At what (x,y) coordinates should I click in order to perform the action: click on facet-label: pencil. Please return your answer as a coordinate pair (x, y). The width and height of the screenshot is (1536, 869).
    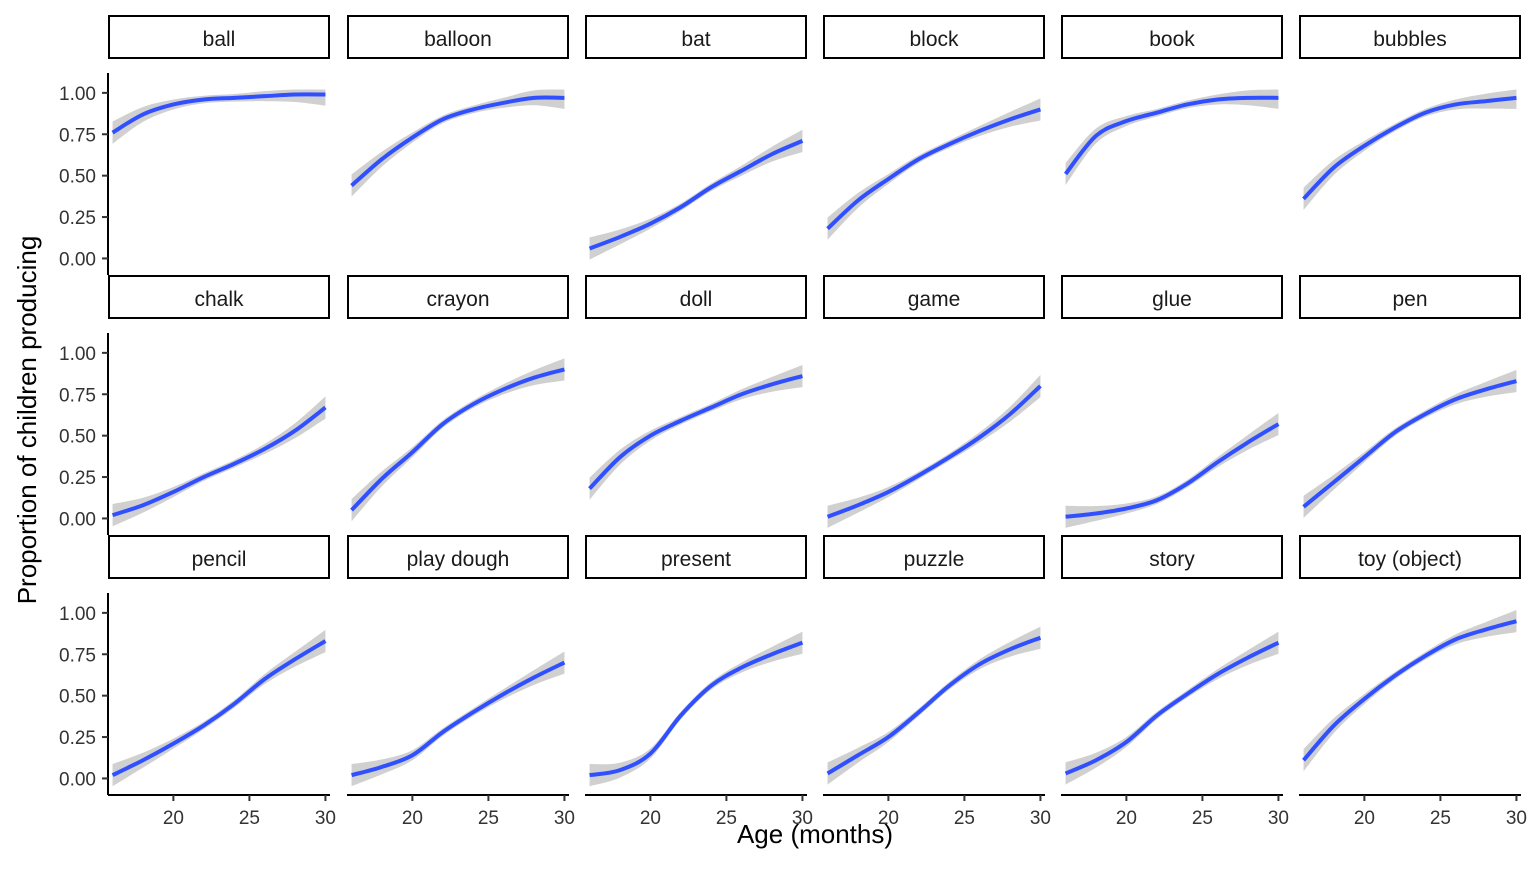
    Looking at the image, I should click on (219, 559).